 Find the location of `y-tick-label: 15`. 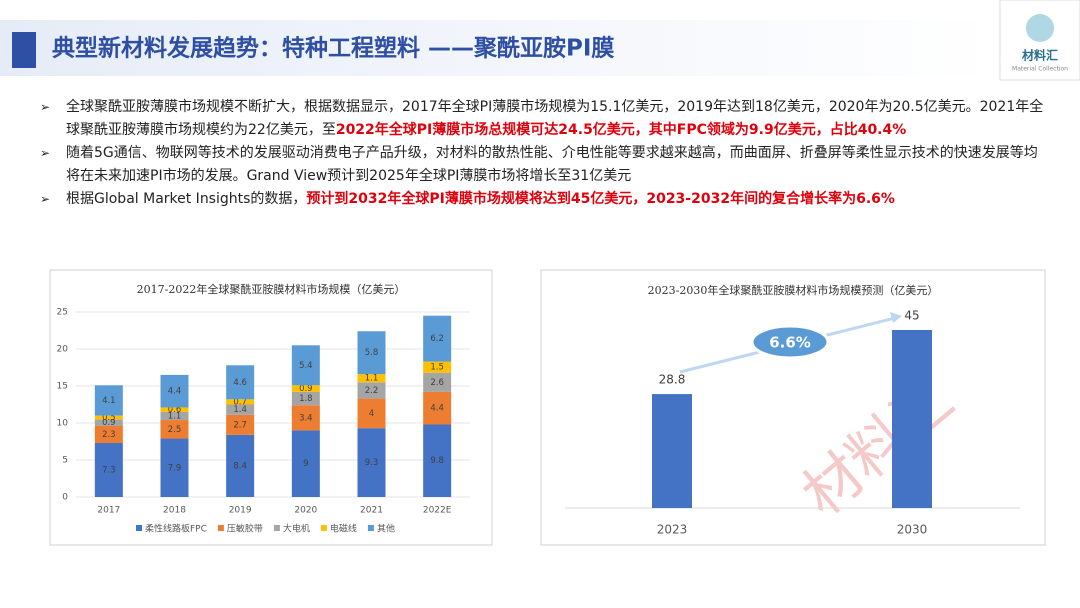

y-tick-label: 15 is located at coordinates (62, 387).